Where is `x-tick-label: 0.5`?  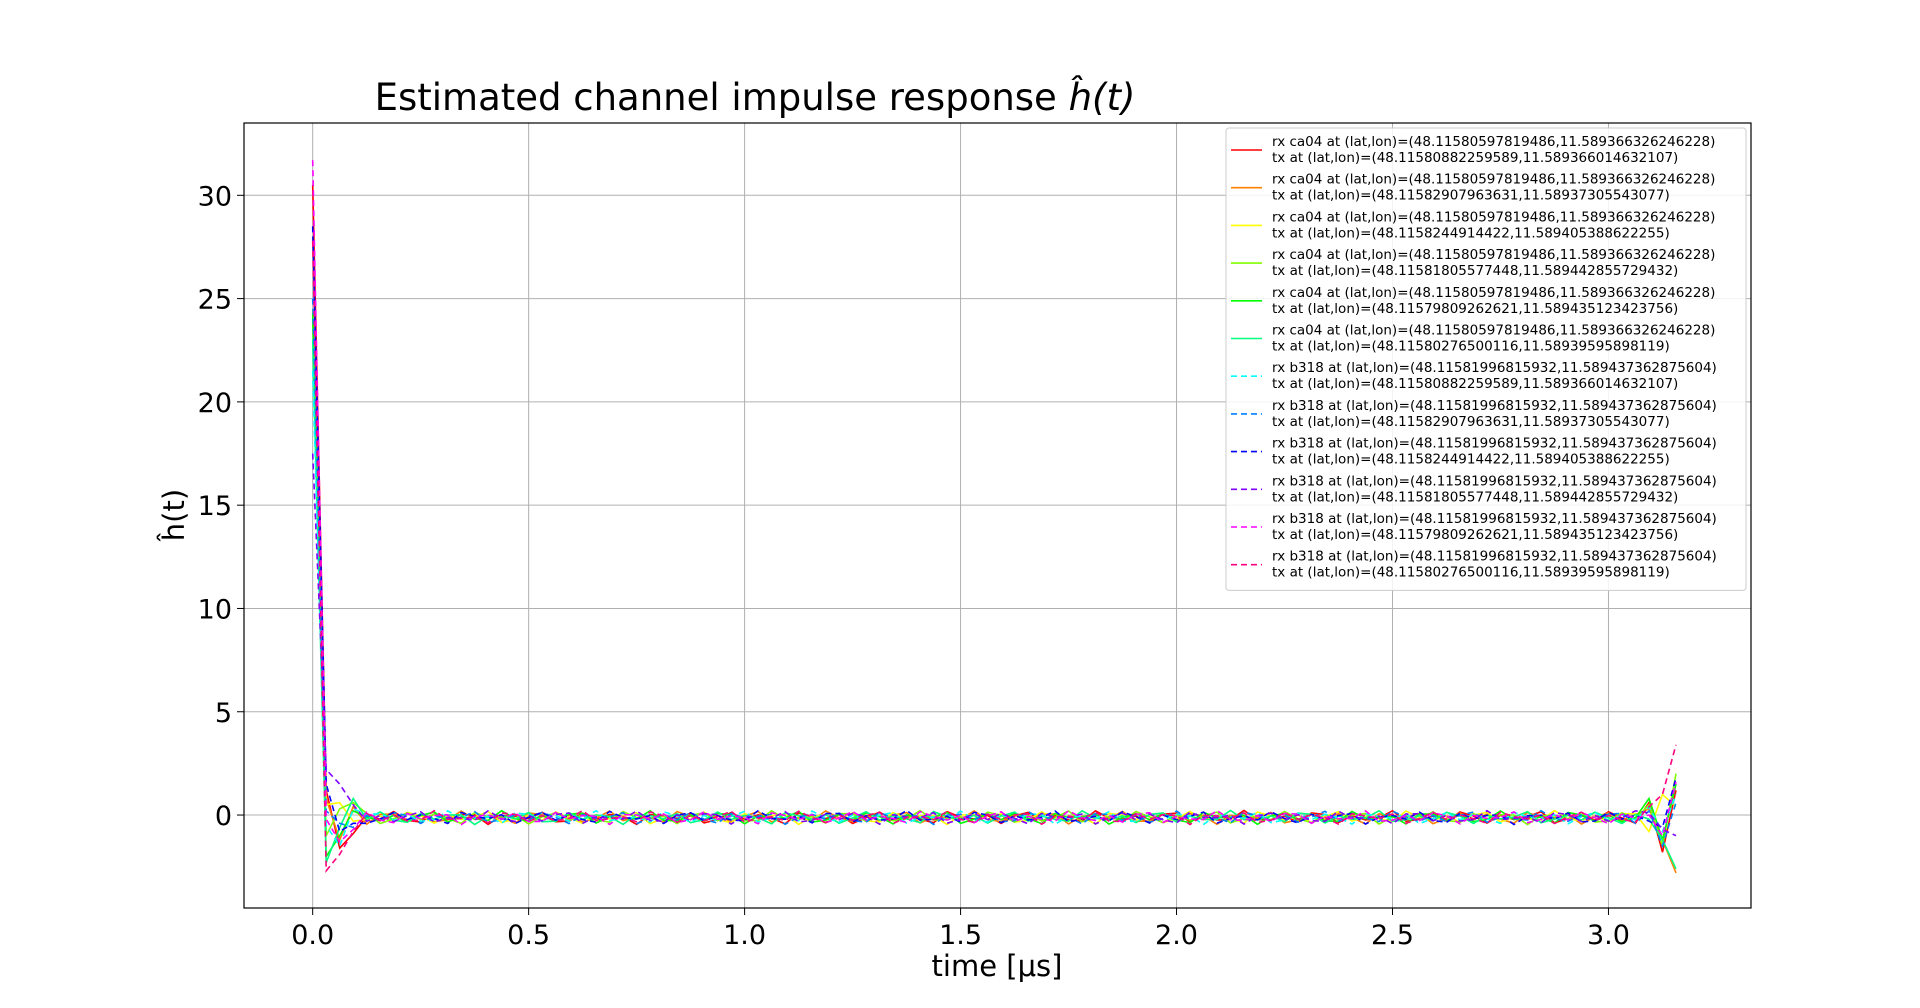
x-tick-label: 0.5 is located at coordinates (528, 935).